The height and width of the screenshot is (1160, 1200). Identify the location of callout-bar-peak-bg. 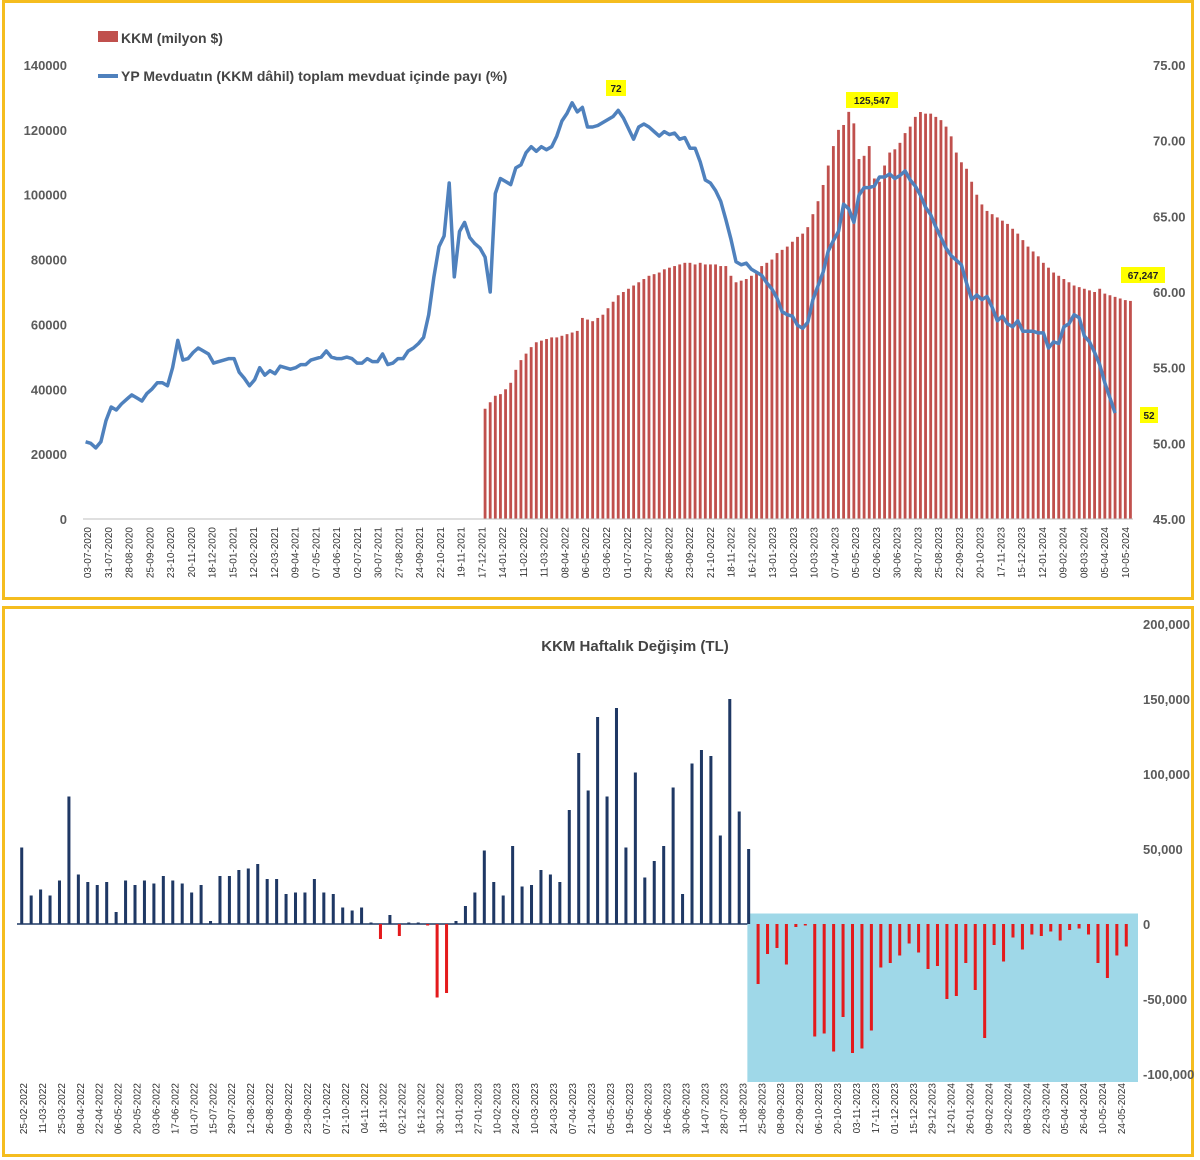
(872, 100).